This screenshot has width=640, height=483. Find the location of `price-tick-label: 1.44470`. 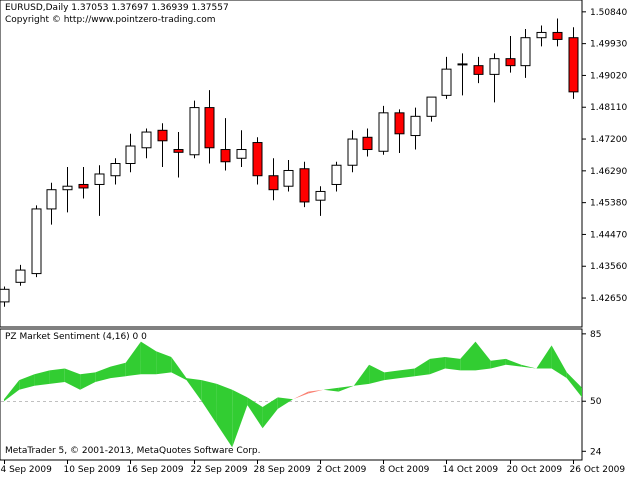

price-tick-label: 1.44470 is located at coordinates (608, 235).